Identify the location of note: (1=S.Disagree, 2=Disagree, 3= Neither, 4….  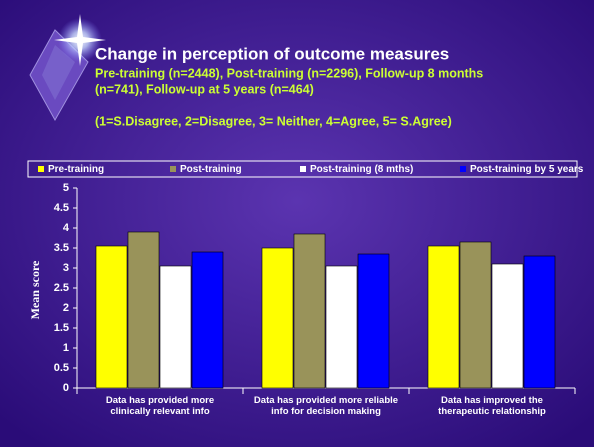
(273, 121).